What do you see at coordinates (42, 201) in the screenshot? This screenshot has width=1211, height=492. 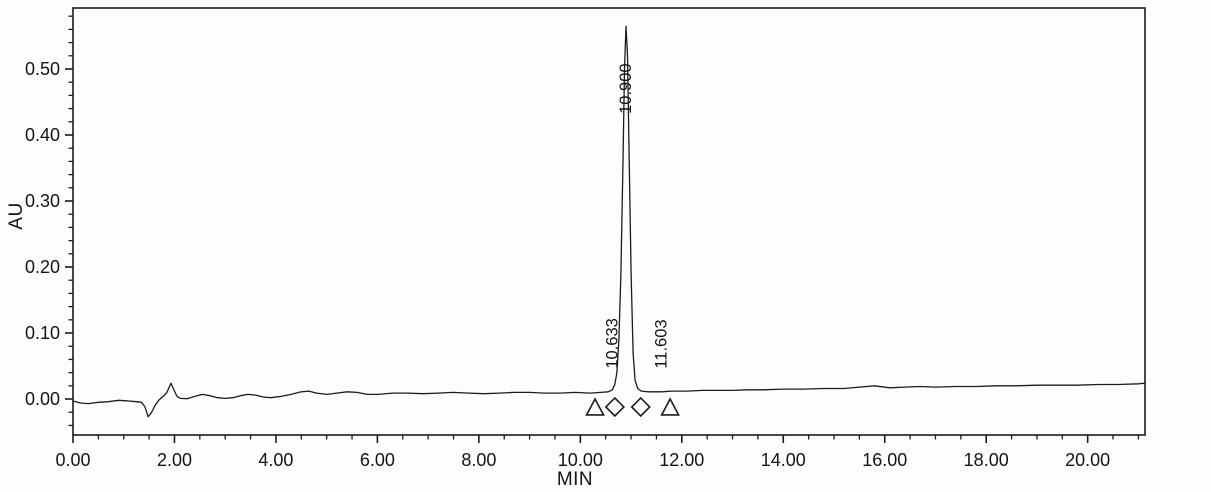 I see `y-axis-tick-label: 0.30` at bounding box center [42, 201].